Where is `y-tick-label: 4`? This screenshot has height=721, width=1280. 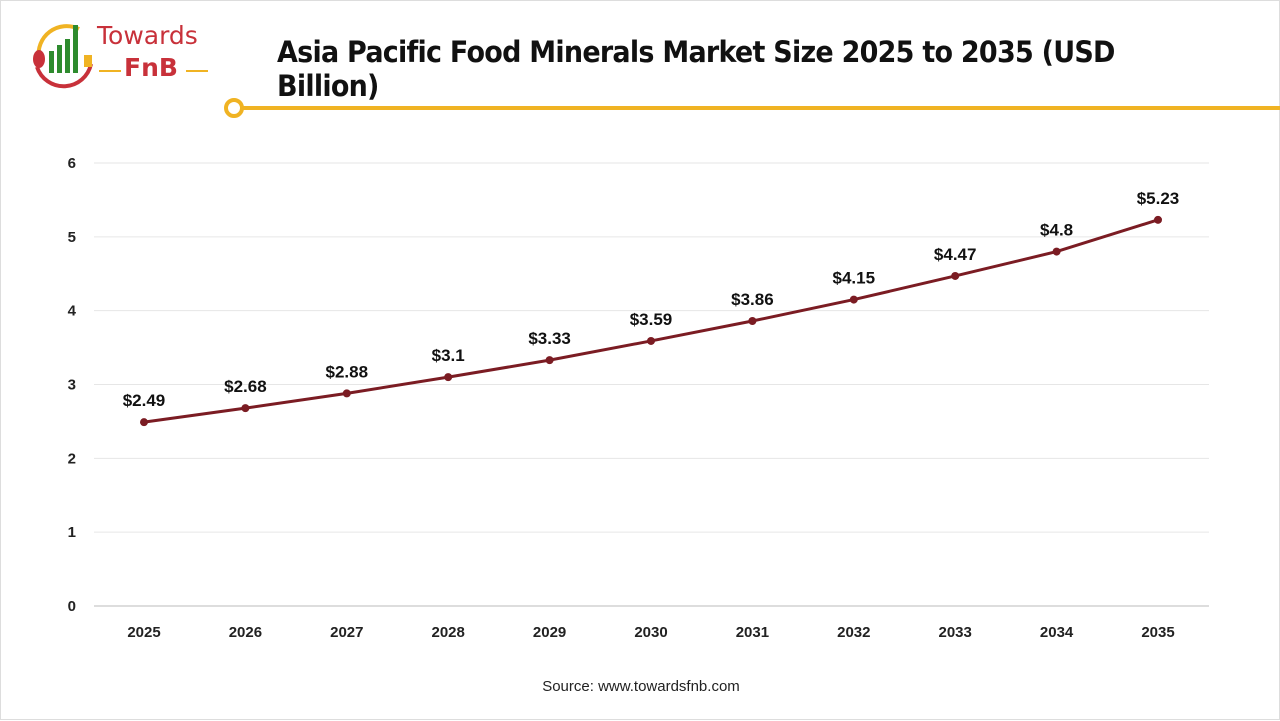 y-tick-label: 4 is located at coordinates (72, 311).